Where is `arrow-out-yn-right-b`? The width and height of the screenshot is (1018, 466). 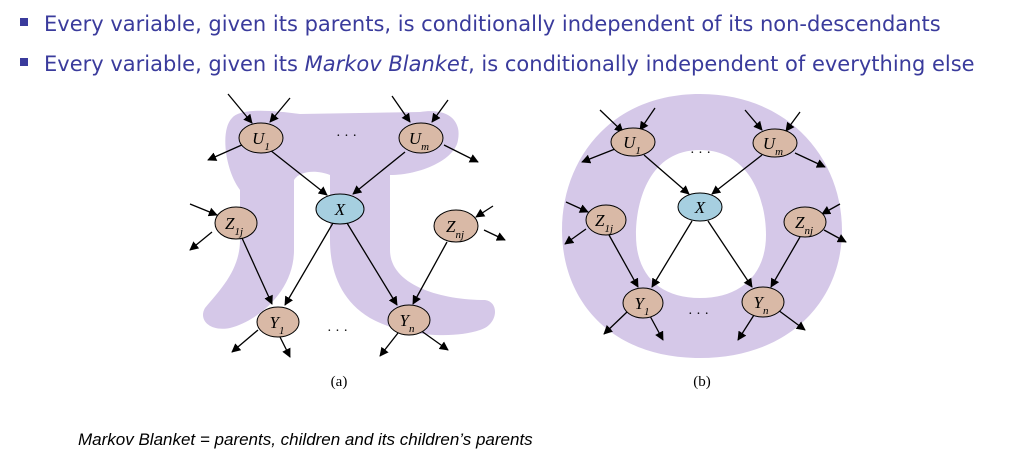
arrow-out-yn-right-b is located at coordinates (791, 320).